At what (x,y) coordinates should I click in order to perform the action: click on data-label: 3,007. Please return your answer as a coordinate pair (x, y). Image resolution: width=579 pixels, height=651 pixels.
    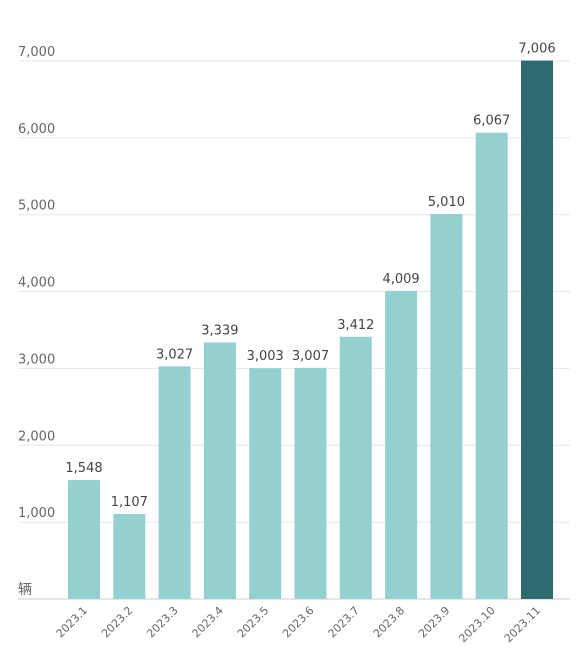
    Looking at the image, I should click on (310, 356).